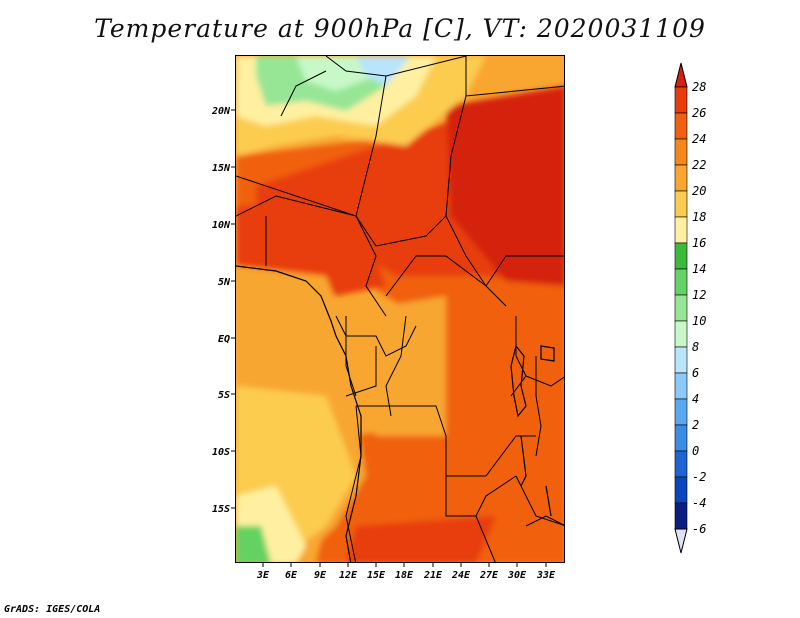  What do you see at coordinates (221, 168) in the screenshot?
I see `lat-tick-15N: 15N` at bounding box center [221, 168].